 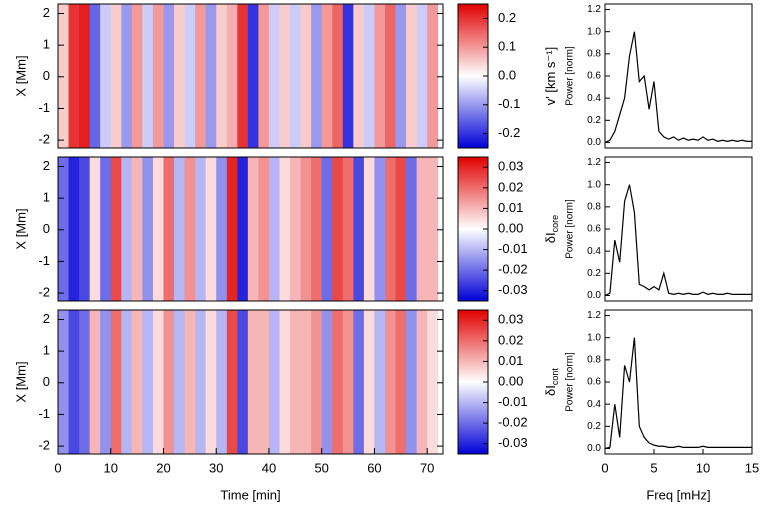 I want to click on y-tick-label: 0, so click(x=46, y=75).